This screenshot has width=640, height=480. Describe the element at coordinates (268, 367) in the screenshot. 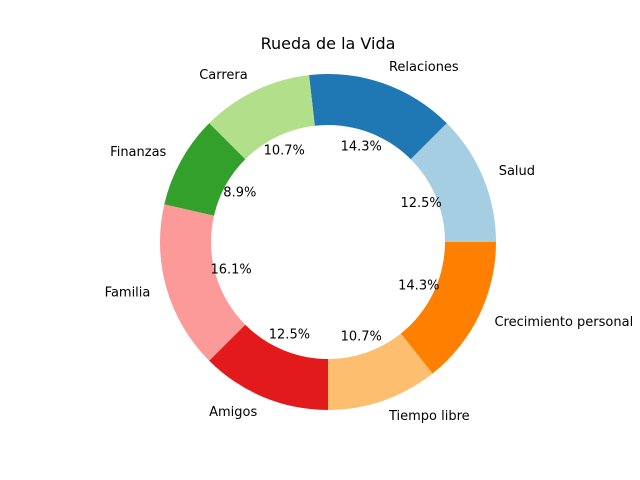

I see `slice-amigos` at that location.